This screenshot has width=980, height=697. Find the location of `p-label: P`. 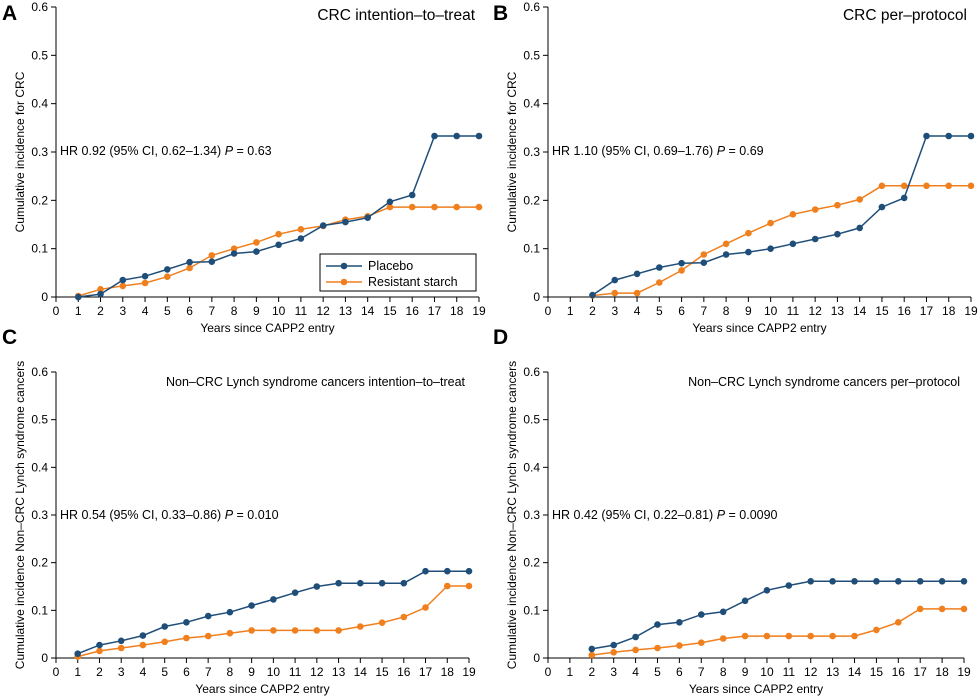

p-label: P is located at coordinates (229, 515).